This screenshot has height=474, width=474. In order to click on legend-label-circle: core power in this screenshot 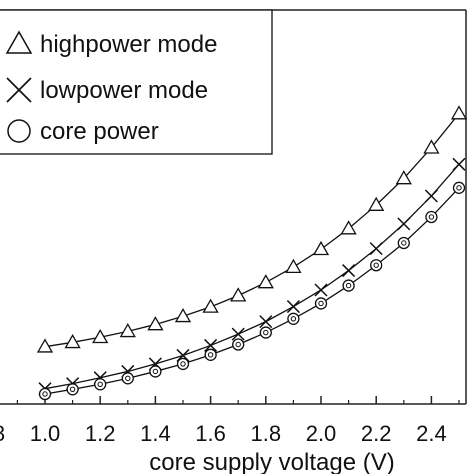, I will do `click(99, 131)`.